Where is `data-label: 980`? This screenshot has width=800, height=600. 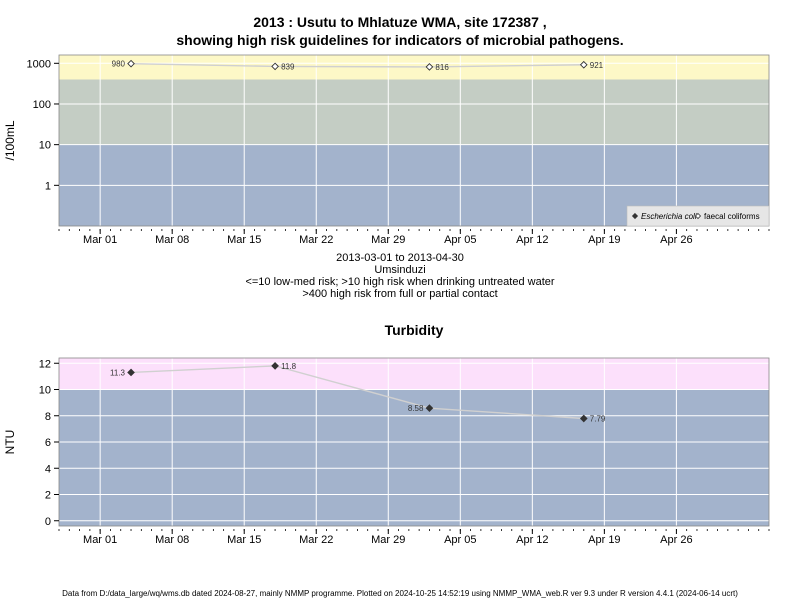 data-label: 980 is located at coordinates (119, 64).